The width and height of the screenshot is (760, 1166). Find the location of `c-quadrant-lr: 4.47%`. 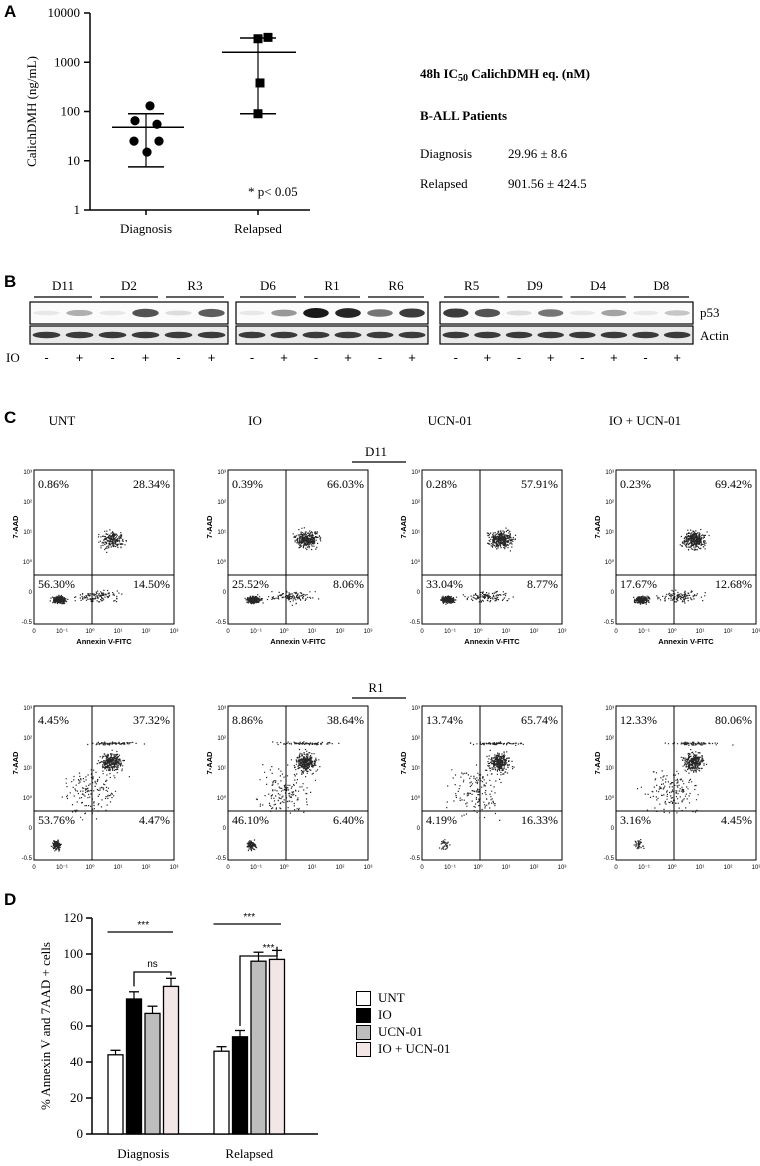

c-quadrant-lr: 4.47% is located at coordinates (154, 820).